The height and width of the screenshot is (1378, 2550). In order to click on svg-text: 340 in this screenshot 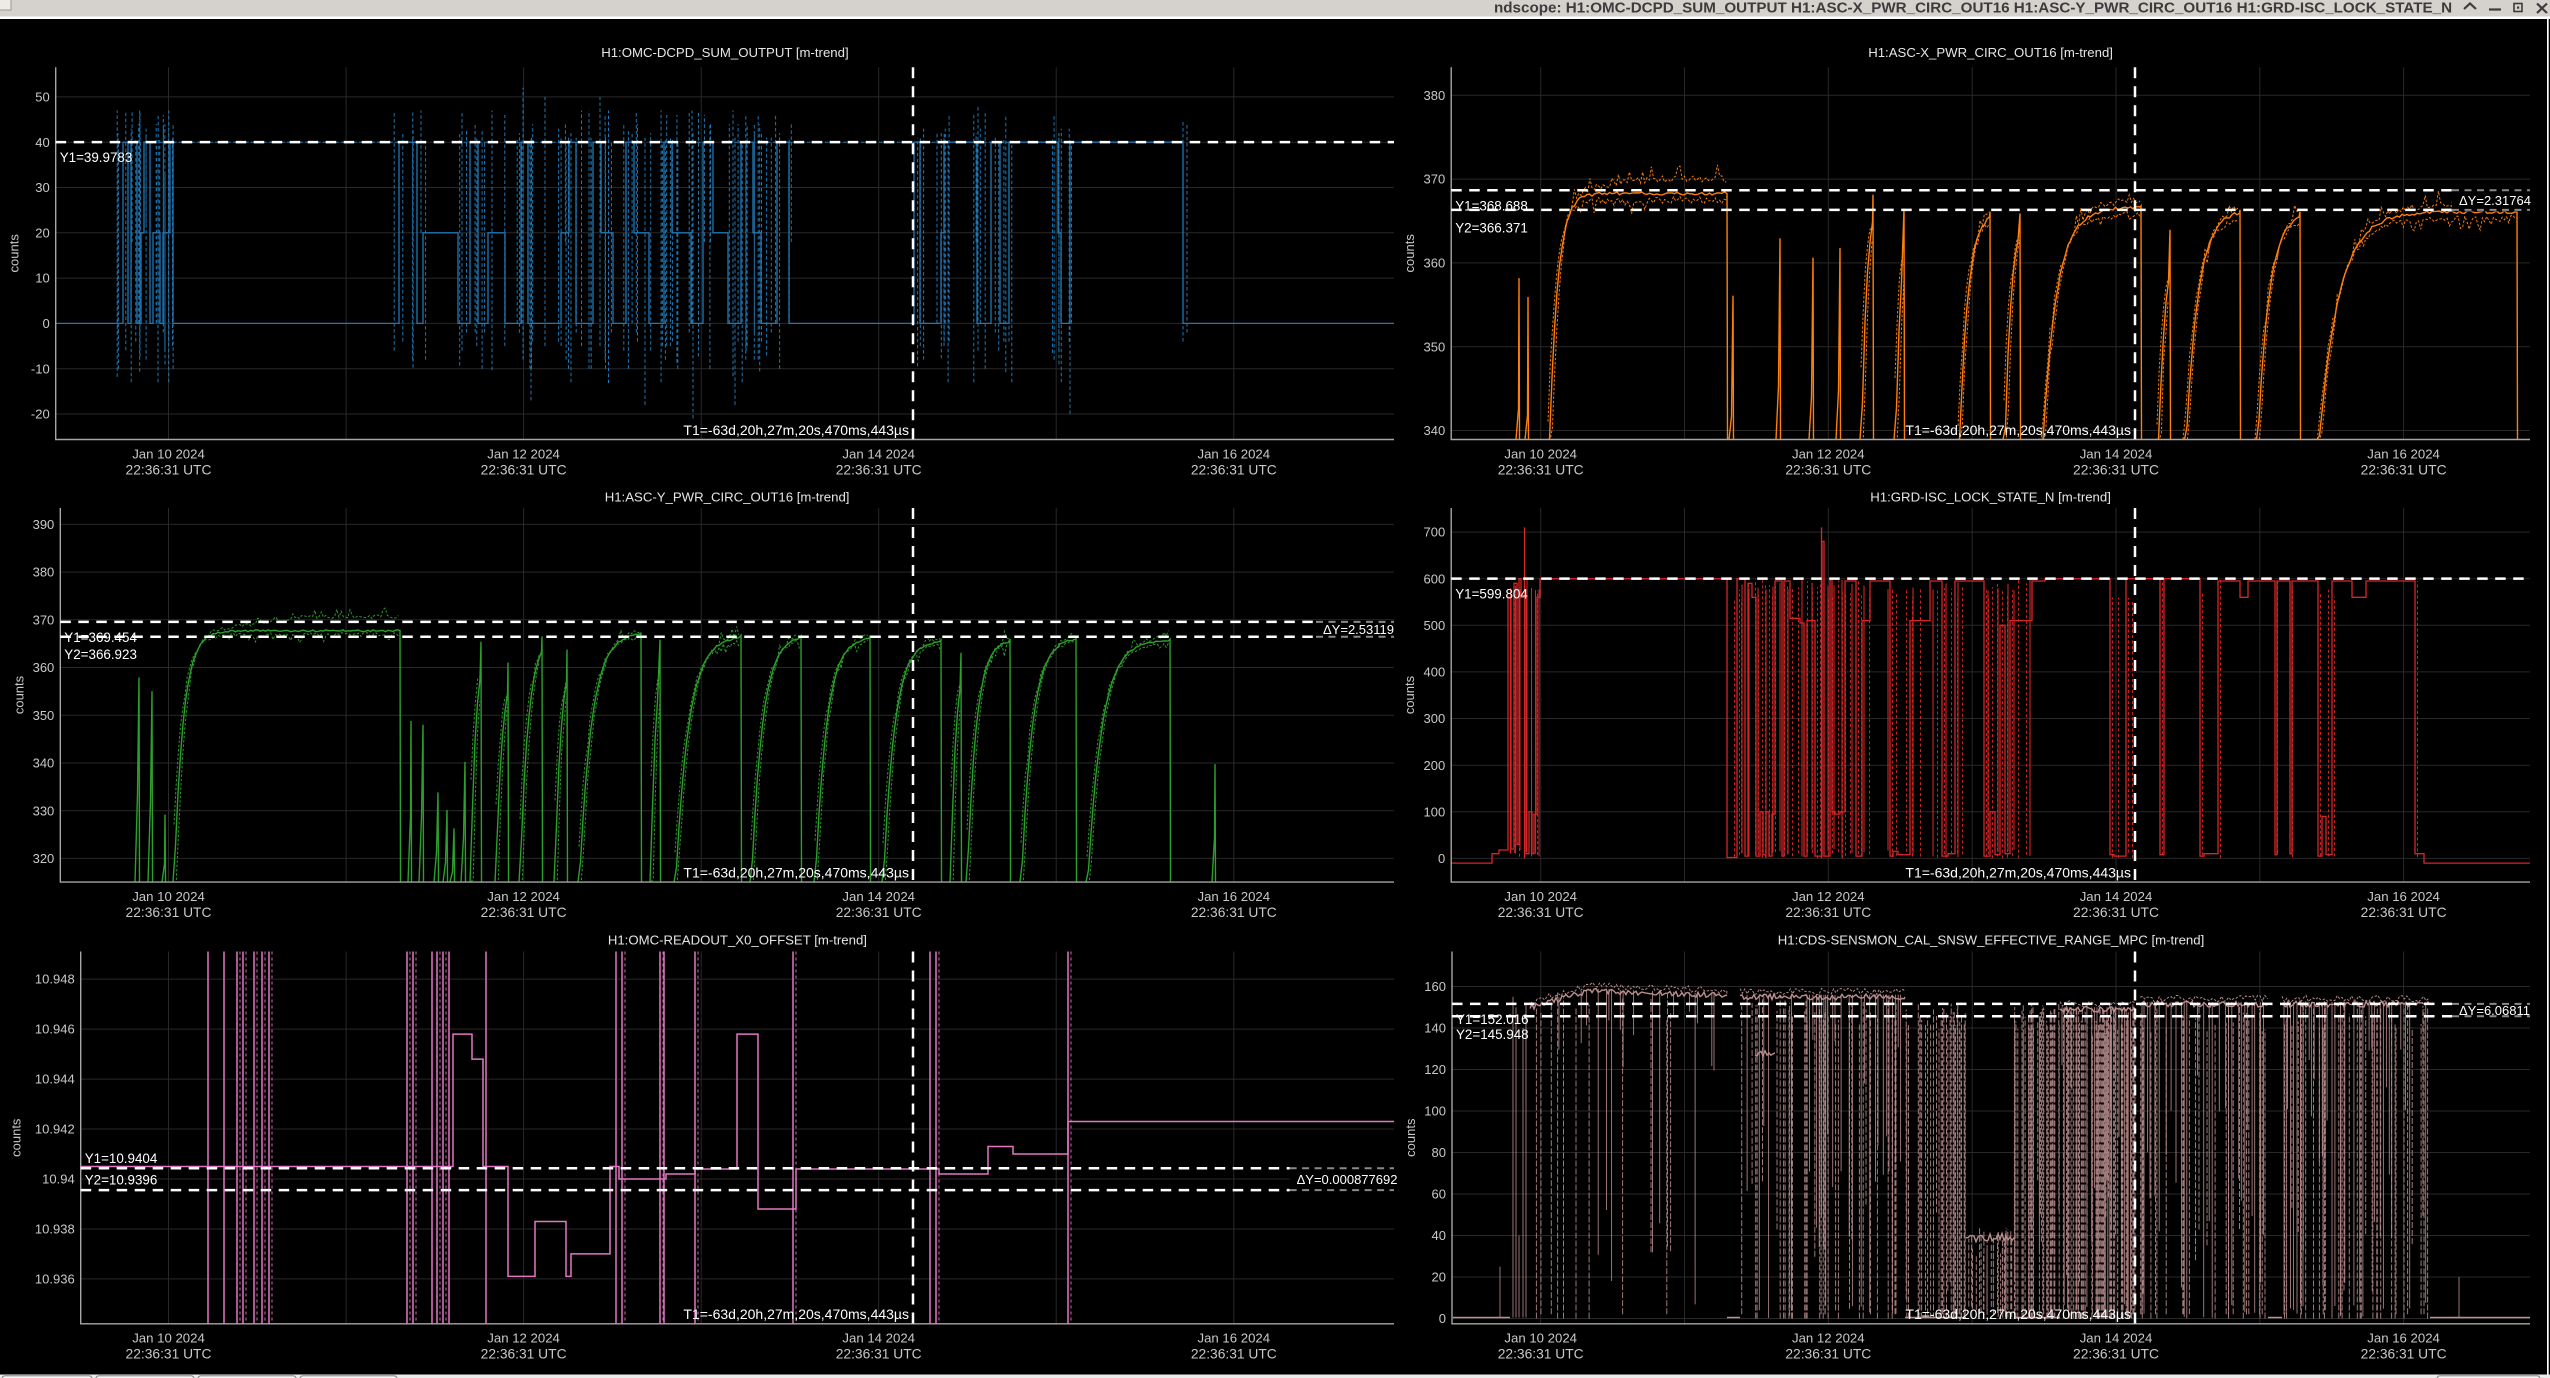, I will do `click(1434, 430)`.